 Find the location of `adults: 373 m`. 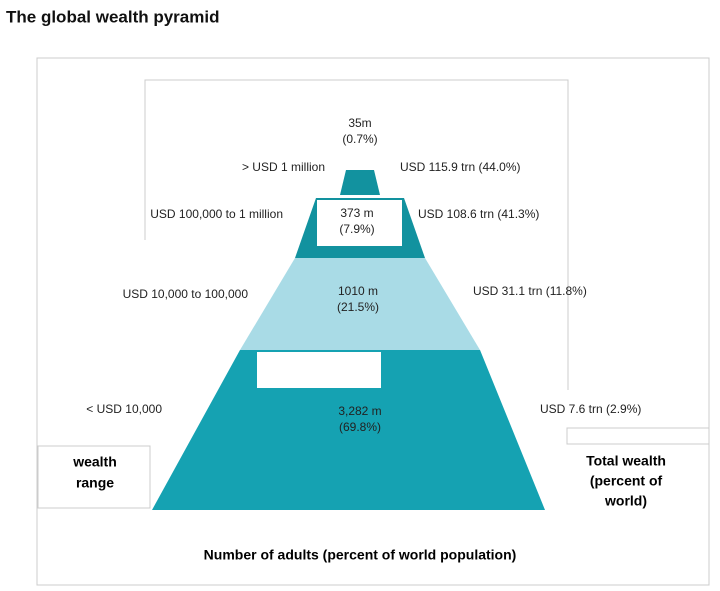

adults: 373 m is located at coordinates (356, 213).